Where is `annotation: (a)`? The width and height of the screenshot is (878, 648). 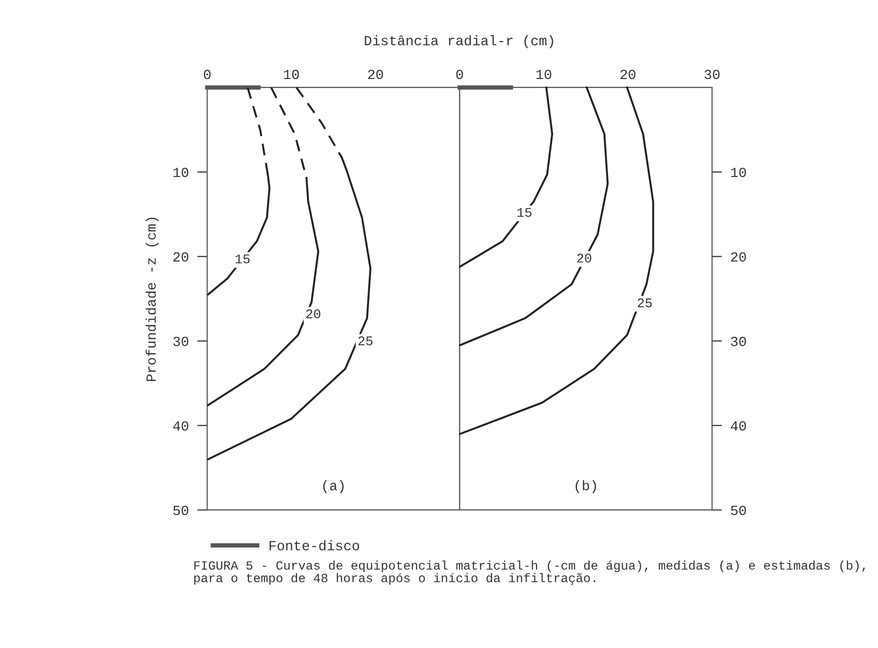
annotation: (a) is located at coordinates (333, 487).